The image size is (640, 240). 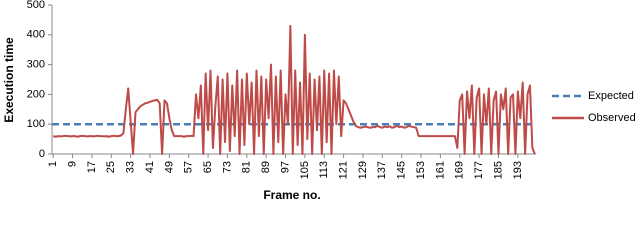 I want to click on x-tick-label: 9, so click(x=72, y=164).